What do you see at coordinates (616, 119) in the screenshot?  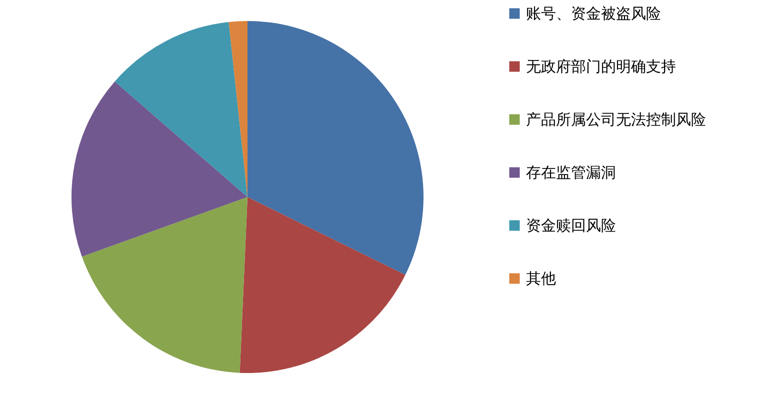 I see `legend-label: 产品所属公司无法控制风险` at bounding box center [616, 119].